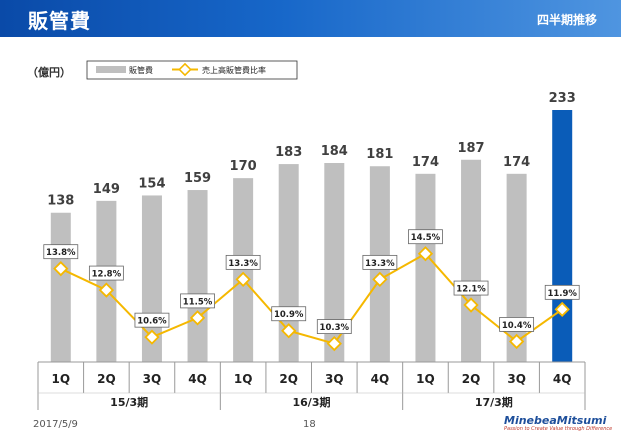  Describe the element at coordinates (379, 154) in the screenshot. I see `bar-value-label: 181` at that location.